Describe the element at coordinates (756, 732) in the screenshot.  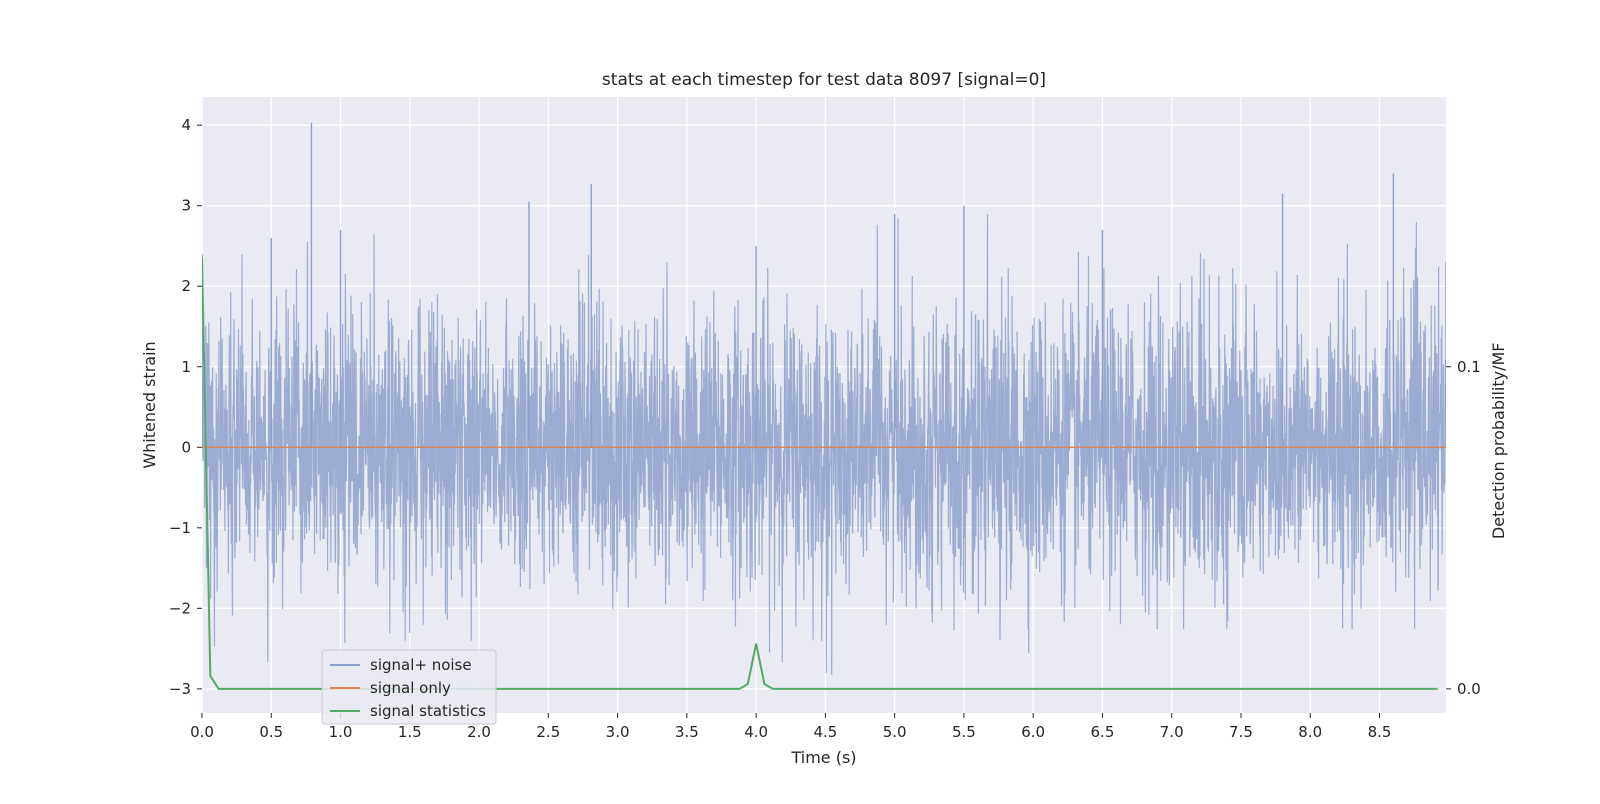
I see `x-tick-label: 4.0` at that location.